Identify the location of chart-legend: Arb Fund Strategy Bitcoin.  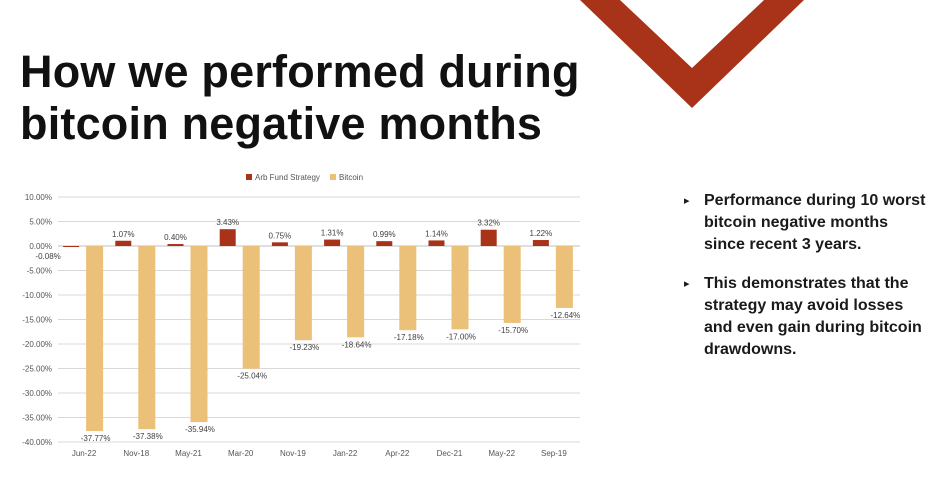
(304, 177).